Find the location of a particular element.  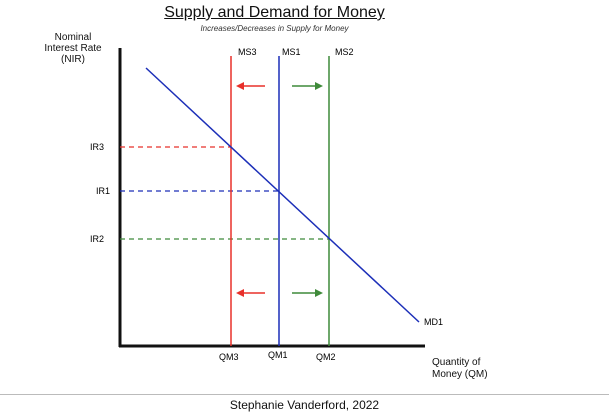

y-axis-label: Nominal Interest Rate (NIR) is located at coordinates (73, 48).